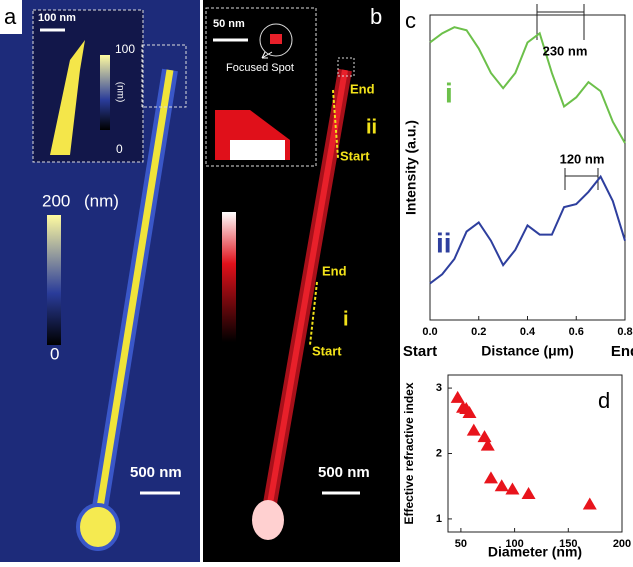 This screenshot has height=567, width=633. I want to click on panel-label: d, so click(604, 400).